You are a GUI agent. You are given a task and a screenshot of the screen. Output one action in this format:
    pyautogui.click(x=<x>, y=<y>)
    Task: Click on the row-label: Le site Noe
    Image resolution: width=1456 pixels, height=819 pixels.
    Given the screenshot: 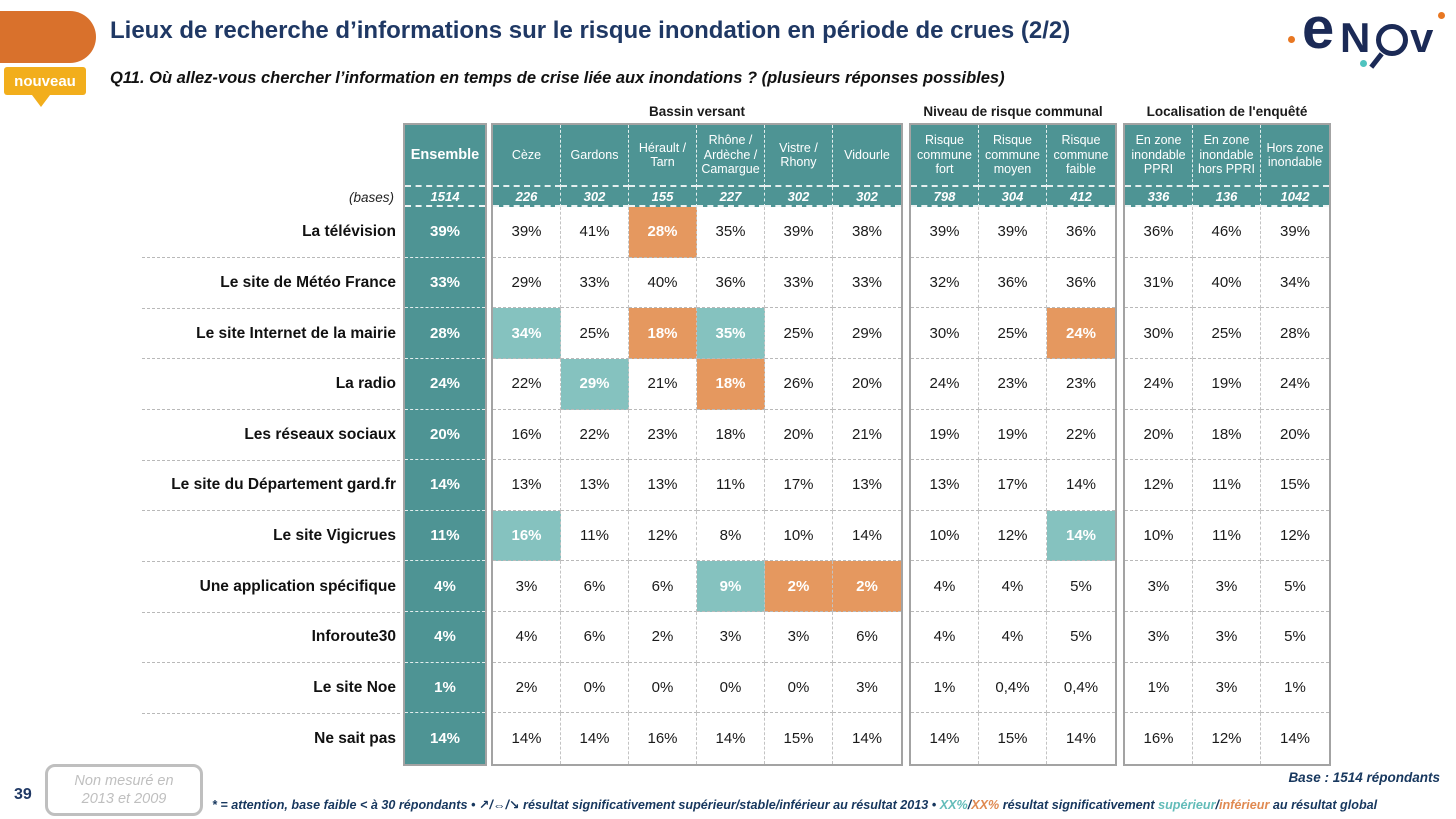 What is the action you would take?
    pyautogui.click(x=271, y=688)
    